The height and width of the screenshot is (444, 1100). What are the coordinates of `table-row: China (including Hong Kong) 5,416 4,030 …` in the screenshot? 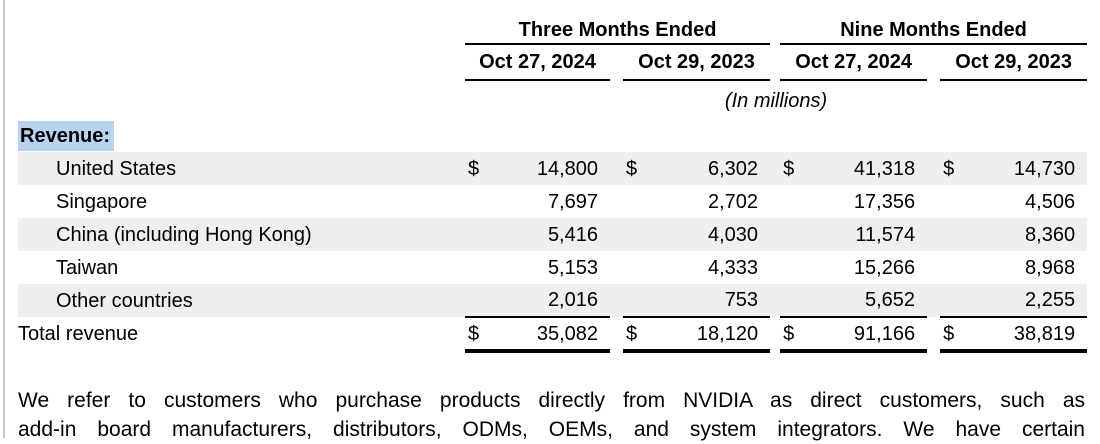 It's located at (553, 234).